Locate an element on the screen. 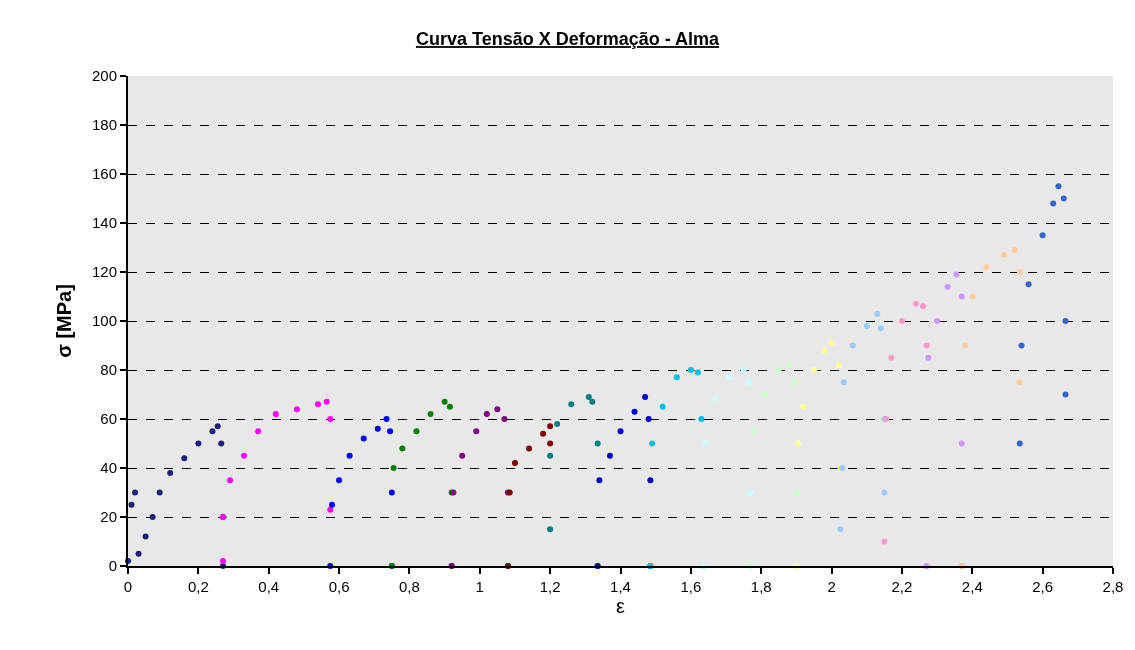 The height and width of the screenshot is (650, 1135). x-tick-label: 0 is located at coordinates (128, 586).